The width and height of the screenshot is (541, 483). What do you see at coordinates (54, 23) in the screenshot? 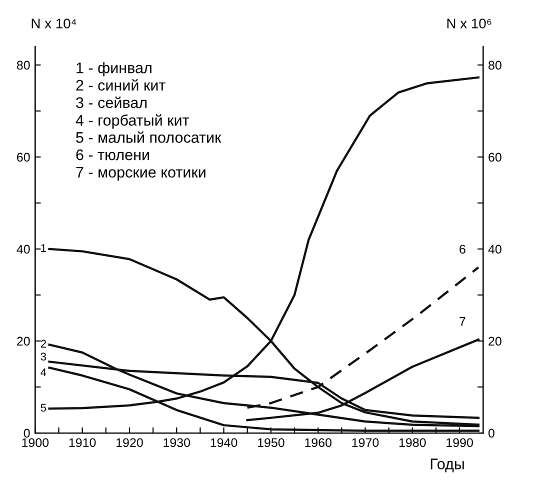
I see `y-axis-title: N x 10⁴` at bounding box center [54, 23].